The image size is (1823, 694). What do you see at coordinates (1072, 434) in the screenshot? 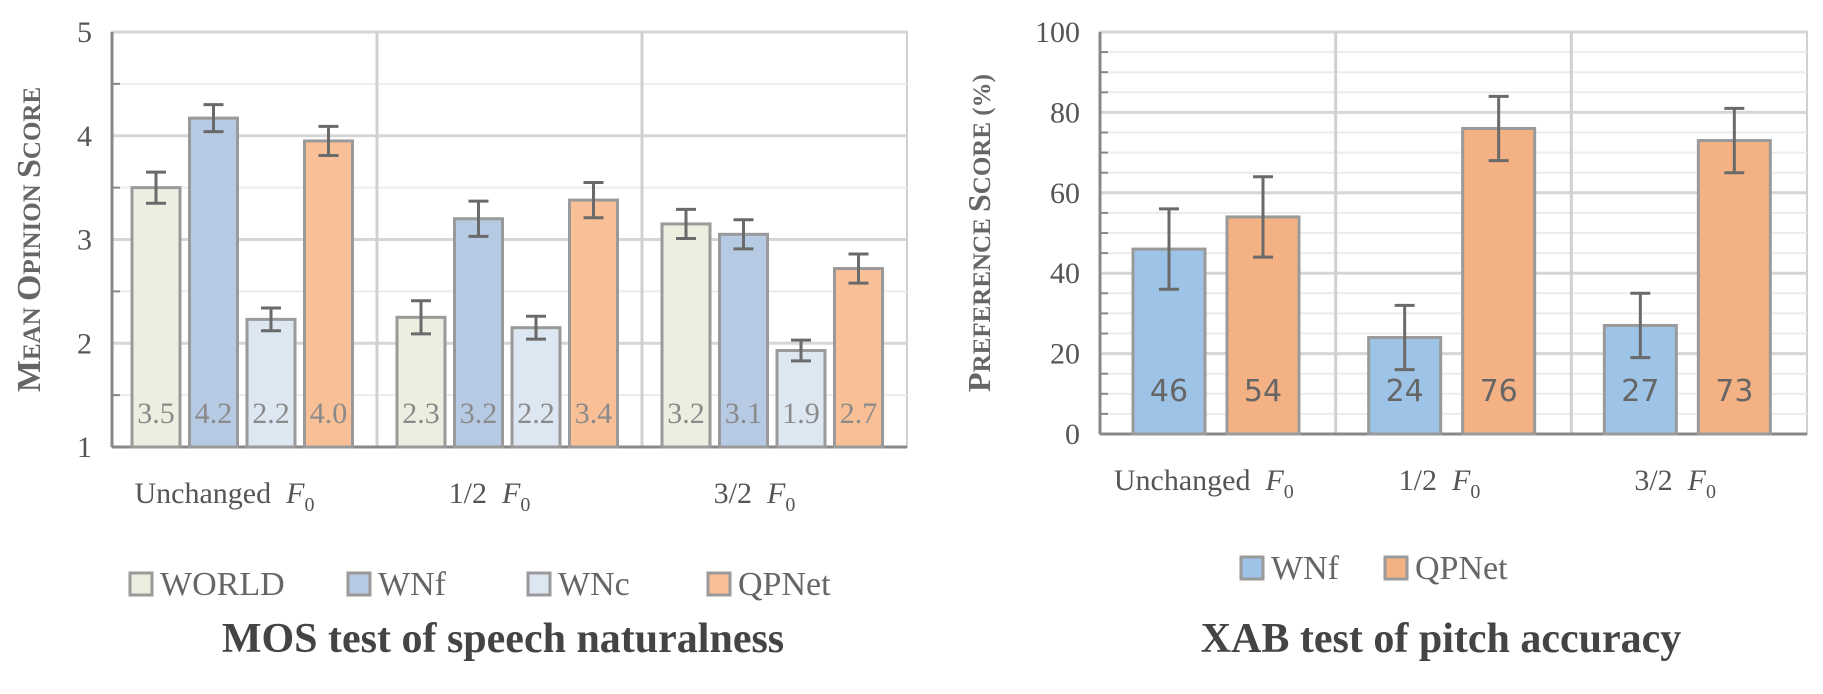
I see `y-tick-label-0: 0` at bounding box center [1072, 434].